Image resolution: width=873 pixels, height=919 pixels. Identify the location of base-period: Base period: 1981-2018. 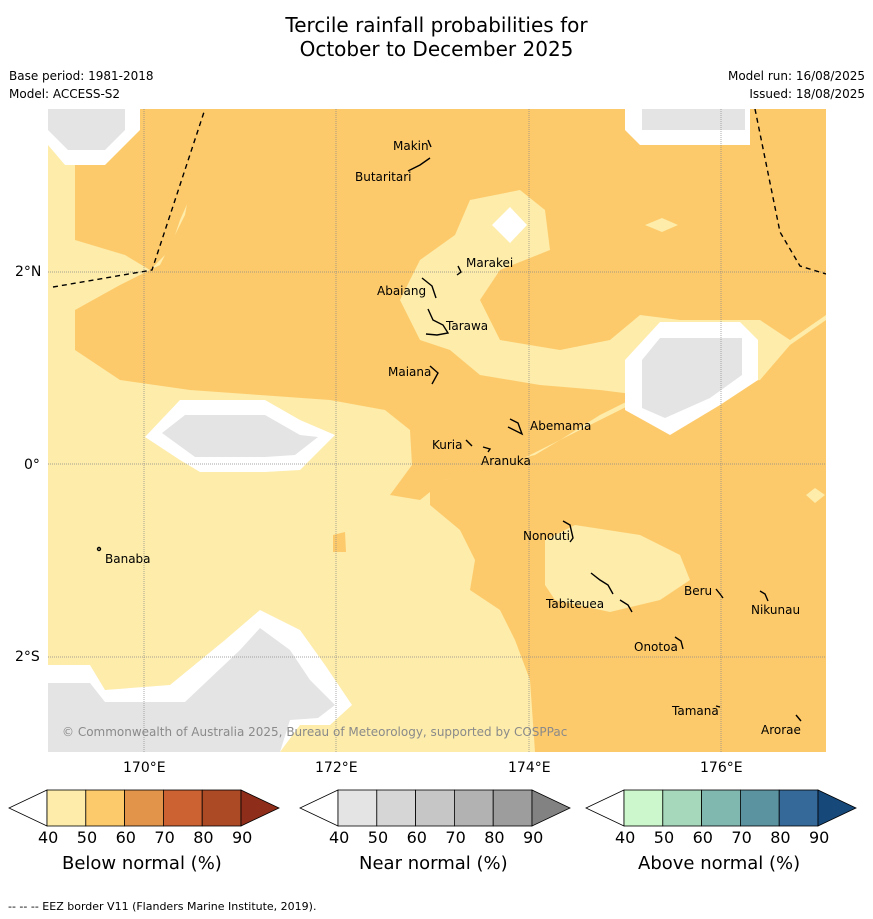
(81, 76).